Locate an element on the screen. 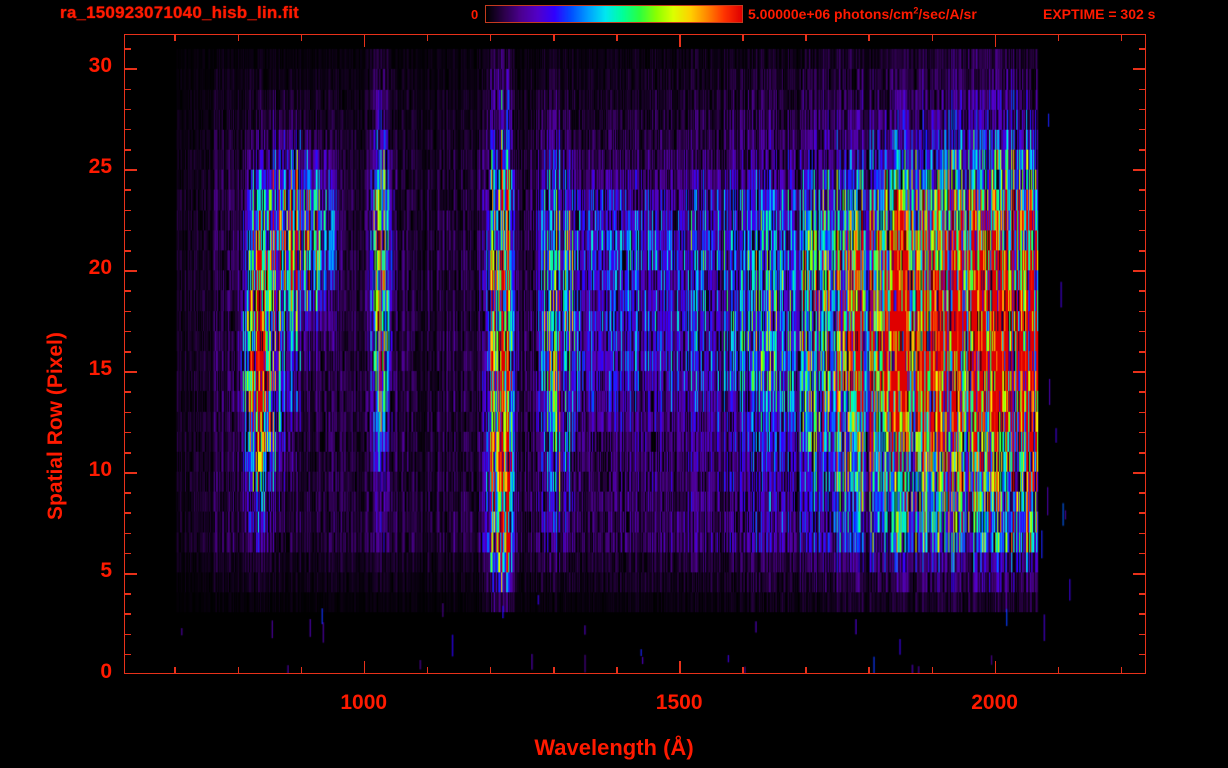  colorbar-max-value: 5.00000e+06 is located at coordinates (789, 14).